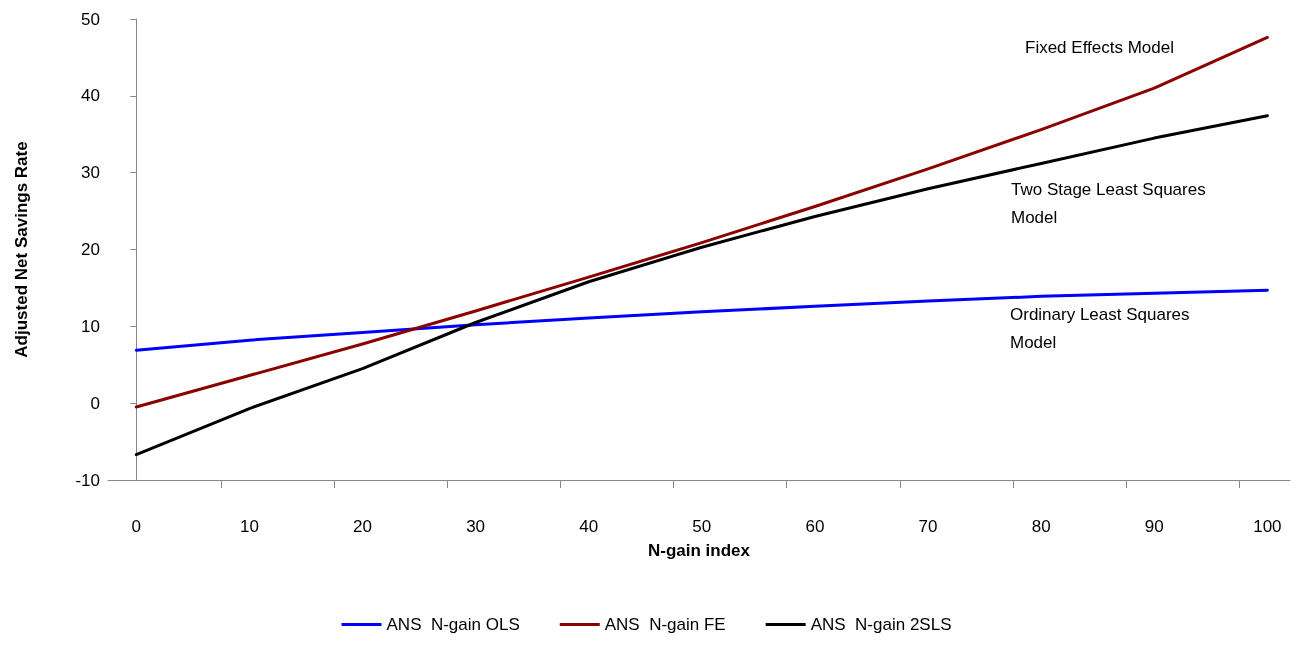  What do you see at coordinates (1100, 328) in the screenshot?
I see `annotation: Ordinary Least Squares Model` at bounding box center [1100, 328].